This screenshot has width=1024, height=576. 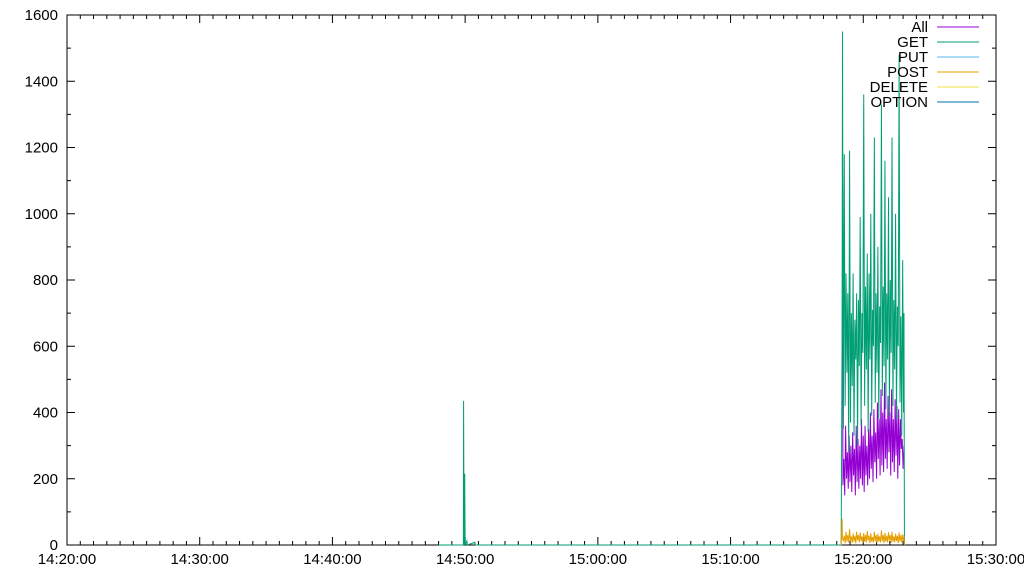 I want to click on y-tick-label: 800, so click(x=45, y=280).